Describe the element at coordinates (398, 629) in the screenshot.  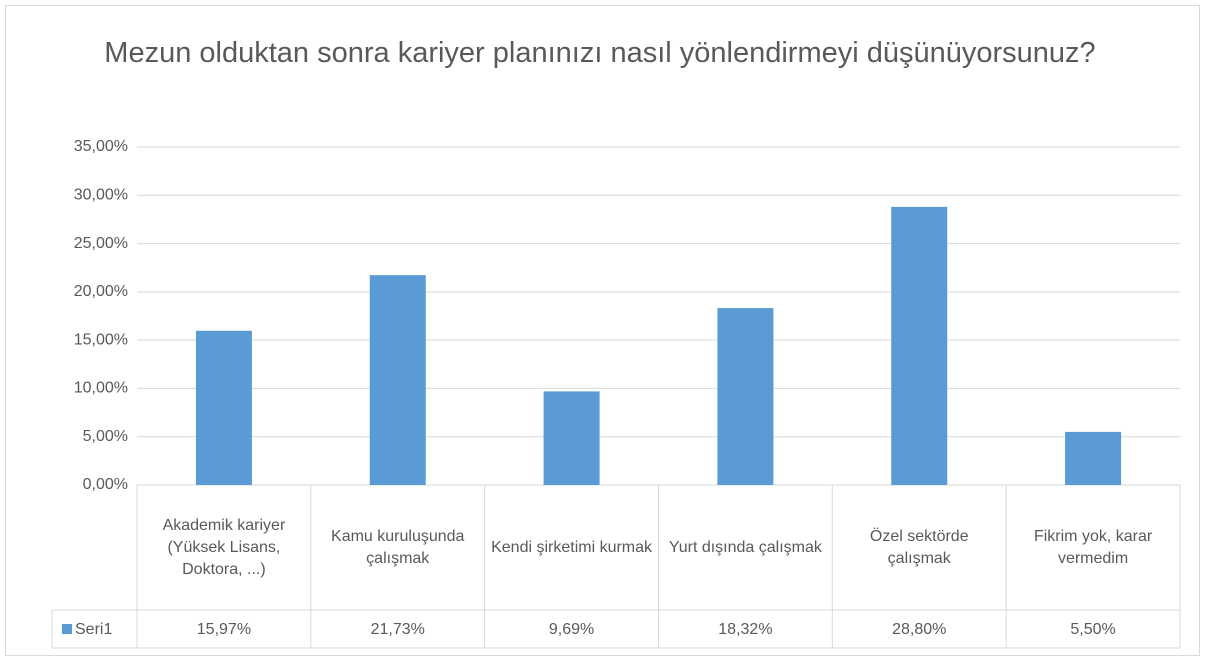
I see `value-label: 21,73%` at that location.